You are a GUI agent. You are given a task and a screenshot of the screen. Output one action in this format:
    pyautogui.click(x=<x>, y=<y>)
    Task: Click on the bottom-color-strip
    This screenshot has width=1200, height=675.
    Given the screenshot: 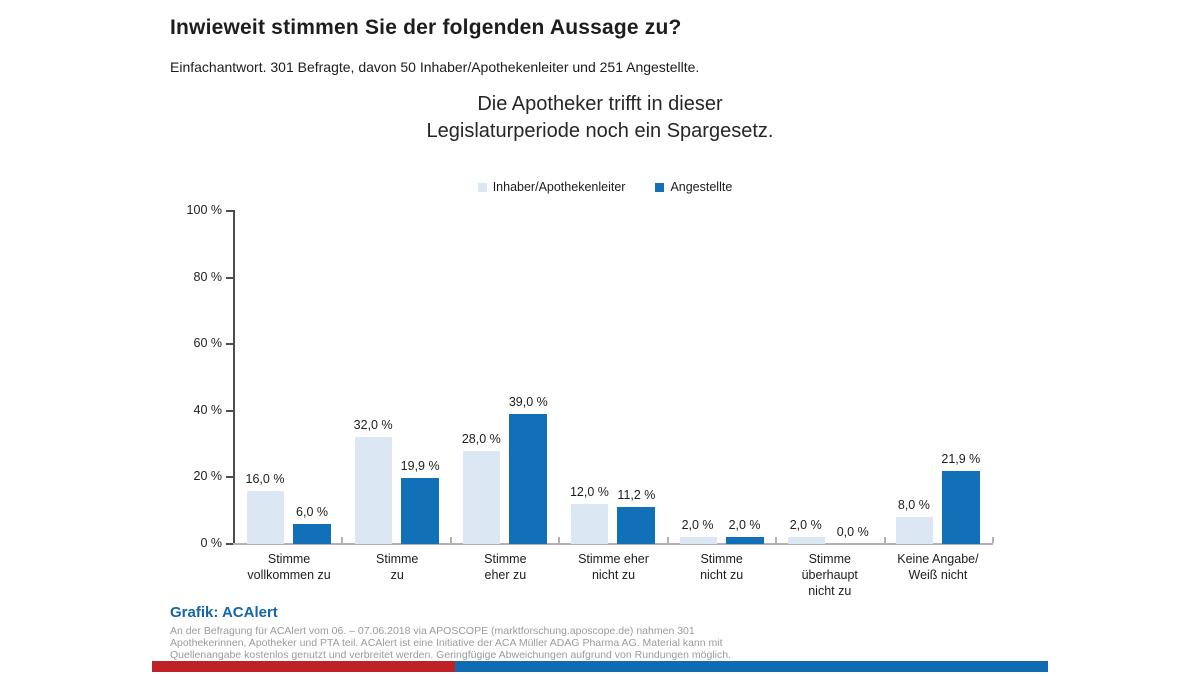 What is the action you would take?
    pyautogui.click(x=600, y=666)
    